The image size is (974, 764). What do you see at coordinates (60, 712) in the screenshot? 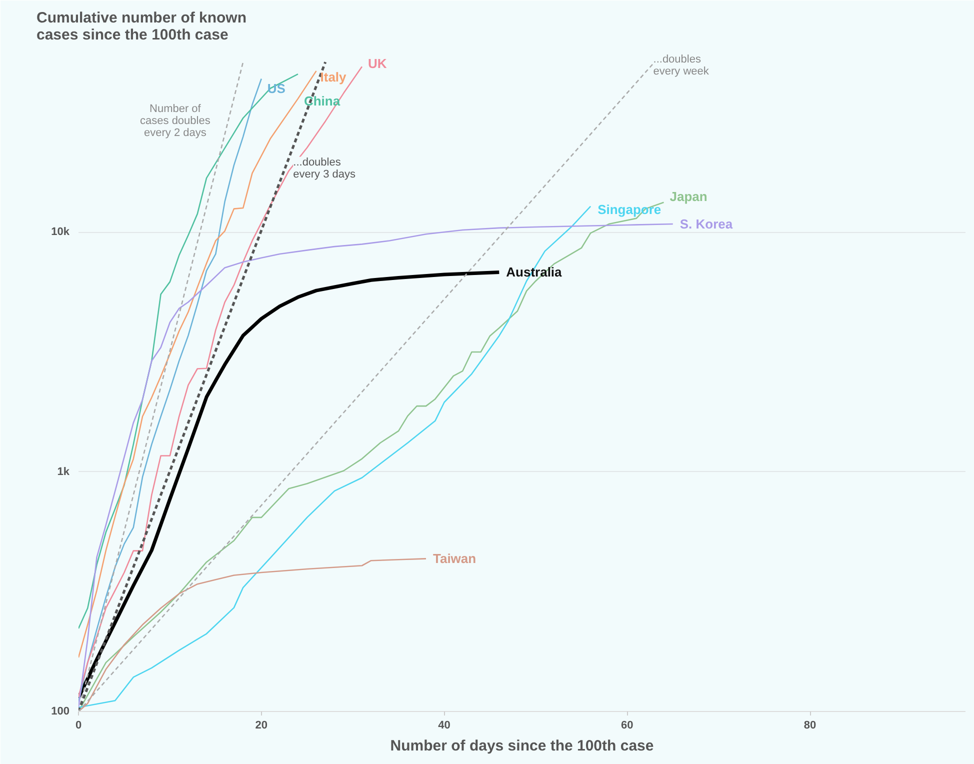
I see `y-tick-label: 100` at bounding box center [60, 712].